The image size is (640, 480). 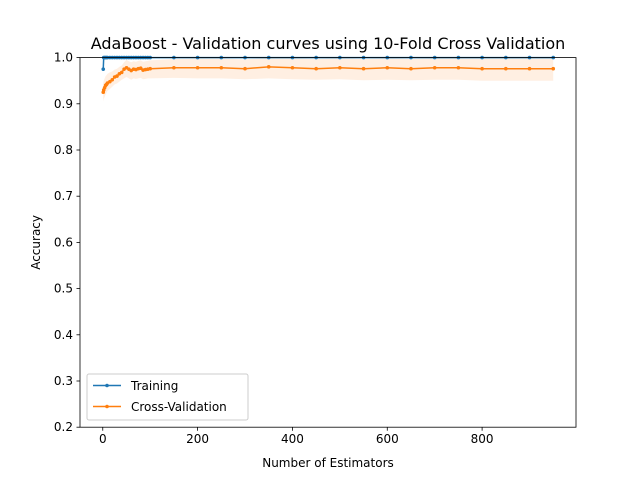 What do you see at coordinates (107, 406) in the screenshot?
I see `legend-cv-marker` at bounding box center [107, 406].